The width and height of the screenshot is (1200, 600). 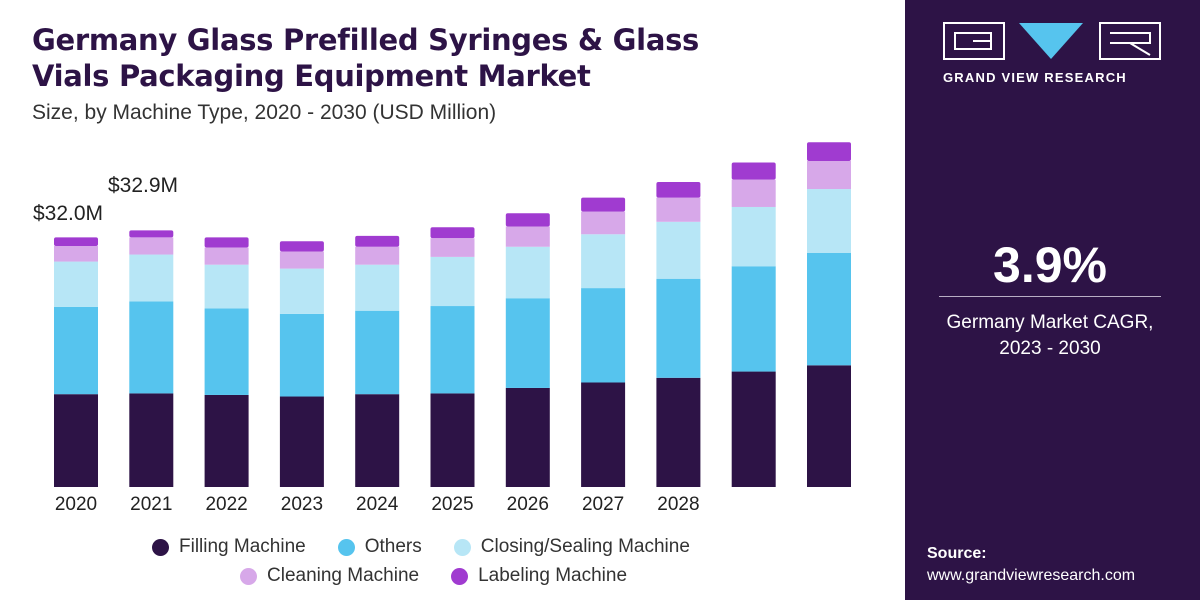 What do you see at coordinates (603, 223) in the screenshot?
I see `bar-segment-2027-cleaning-machine` at bounding box center [603, 223].